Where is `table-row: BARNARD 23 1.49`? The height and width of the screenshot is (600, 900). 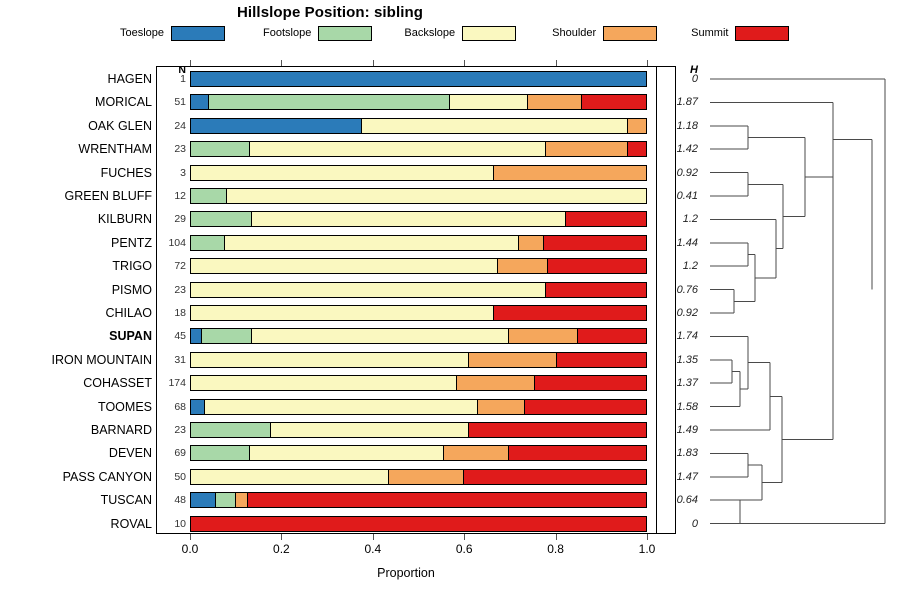
table-row: BARNARD 23 1.49 is located at coordinates (450, 430).